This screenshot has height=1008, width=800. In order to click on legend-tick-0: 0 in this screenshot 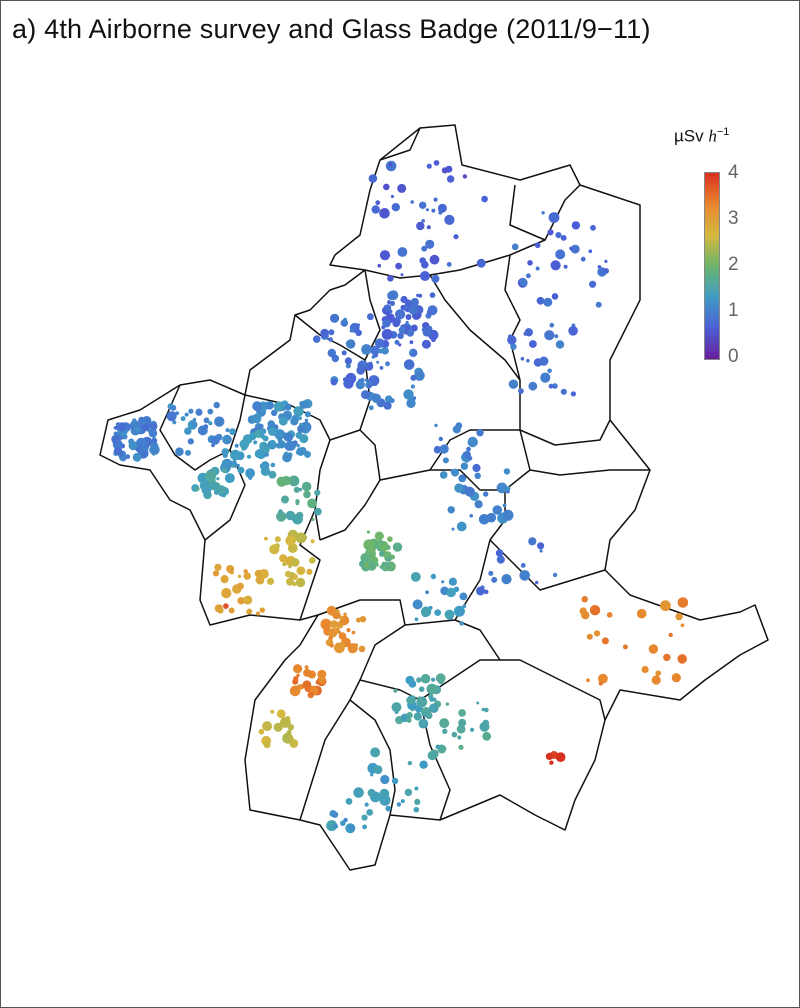, I will do `click(733, 356)`.